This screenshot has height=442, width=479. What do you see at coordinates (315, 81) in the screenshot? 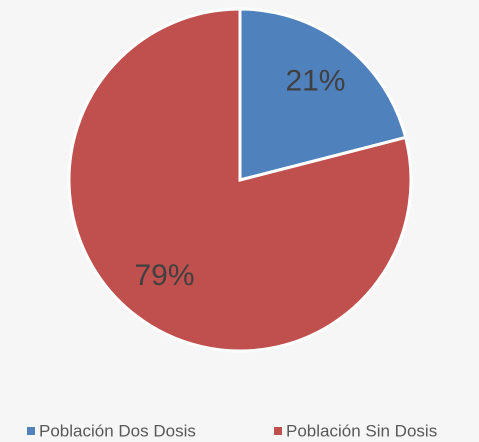
I see `data-label: 21%` at bounding box center [315, 81].